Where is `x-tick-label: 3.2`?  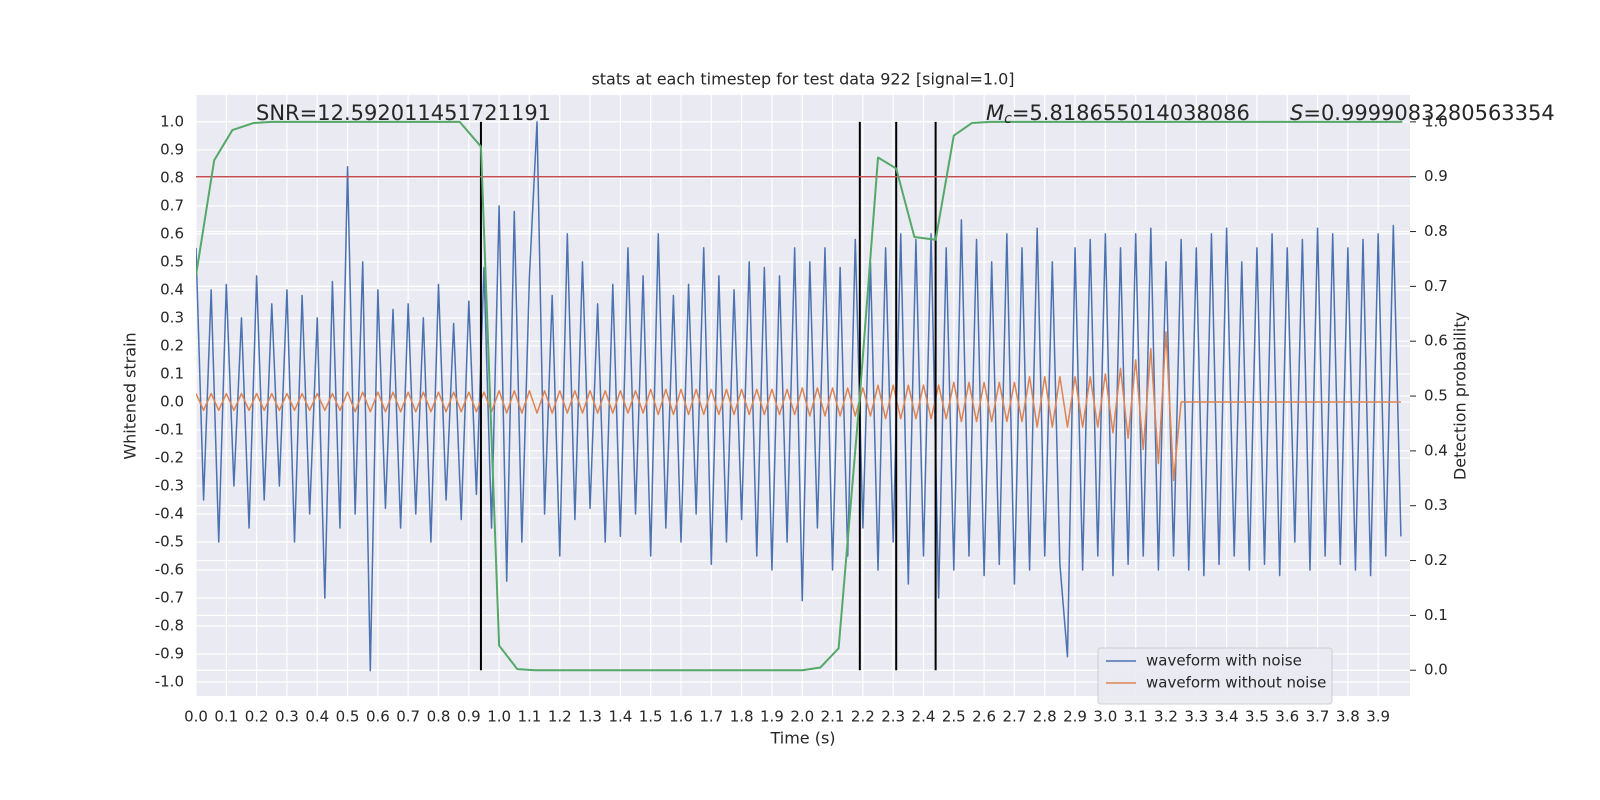
x-tick-label: 3.2 is located at coordinates (1166, 717).